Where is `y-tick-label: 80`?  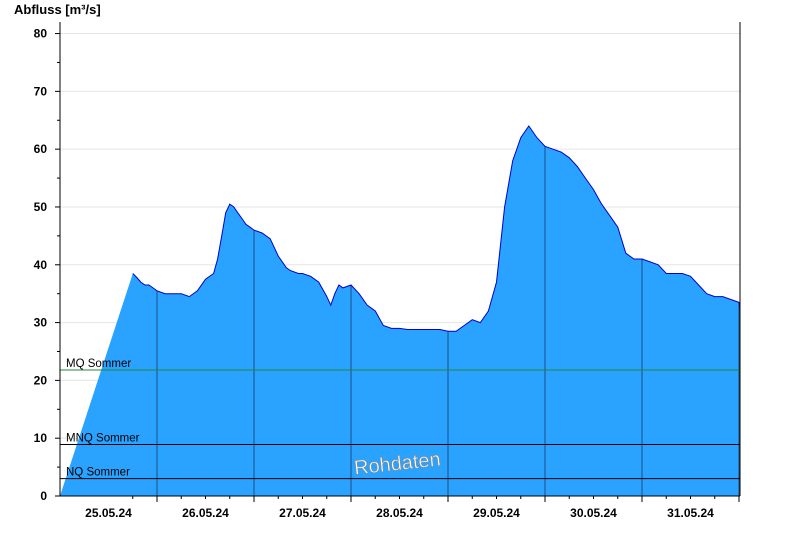
y-tick-label: 80 is located at coordinates (41, 34).